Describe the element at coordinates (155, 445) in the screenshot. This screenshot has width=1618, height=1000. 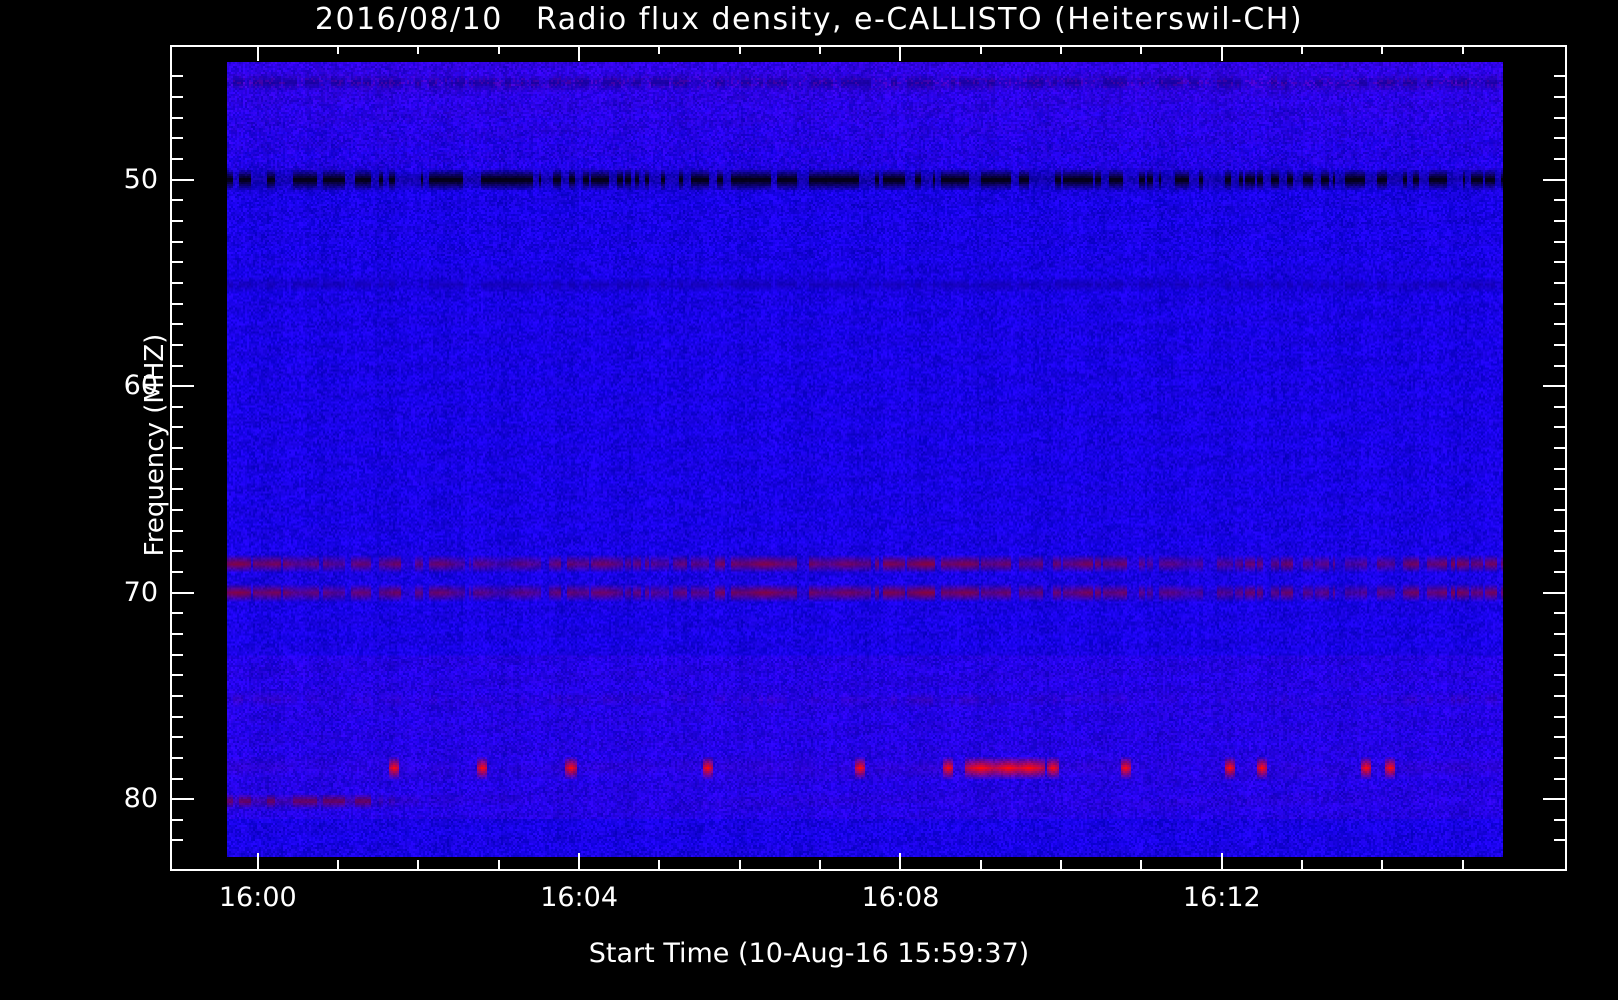
I see `y-axis-title: Frequency (MHZ)` at that location.